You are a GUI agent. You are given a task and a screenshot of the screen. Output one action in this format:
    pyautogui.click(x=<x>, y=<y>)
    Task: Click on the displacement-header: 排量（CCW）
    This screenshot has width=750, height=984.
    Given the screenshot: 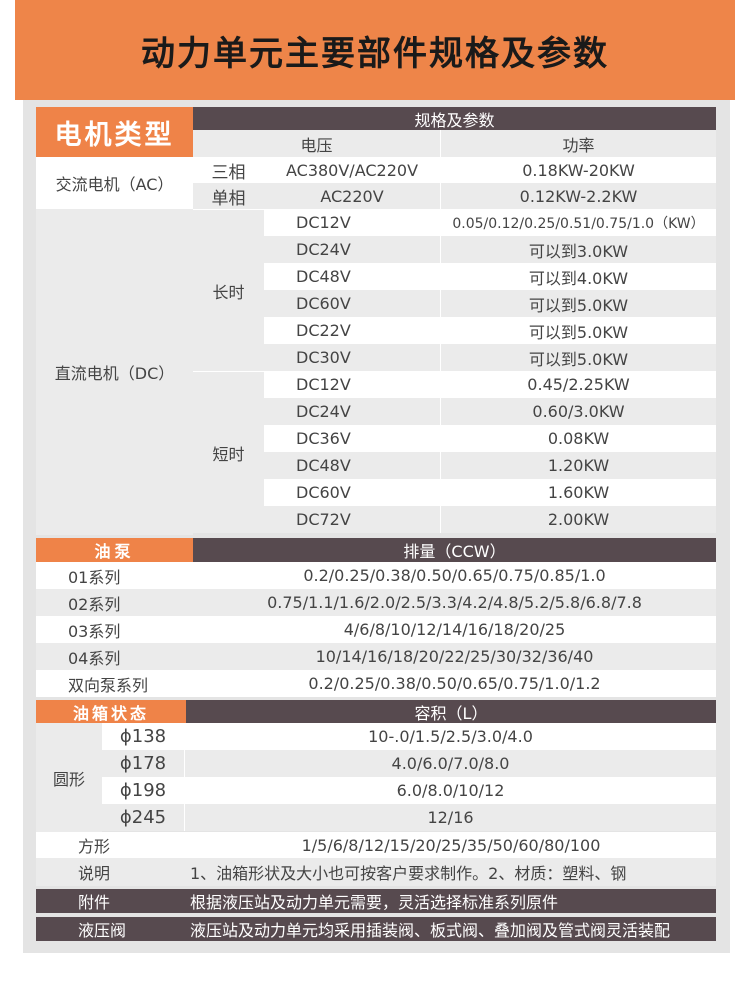 What is the action you would take?
    pyautogui.click(x=454, y=550)
    